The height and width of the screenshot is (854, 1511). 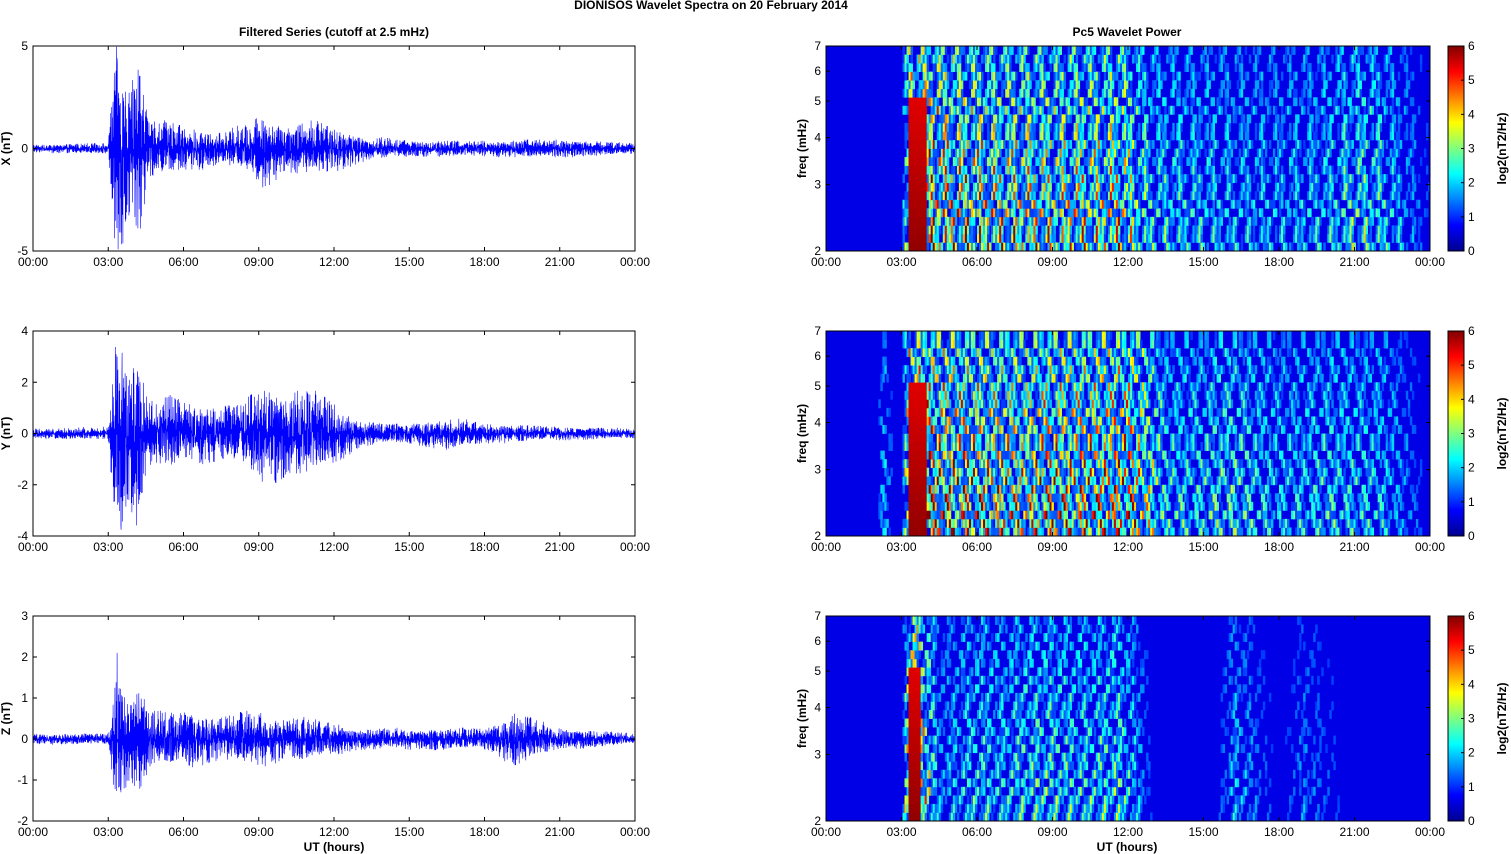 I want to click on y-axis-label: Y (nT), so click(x=6, y=434).